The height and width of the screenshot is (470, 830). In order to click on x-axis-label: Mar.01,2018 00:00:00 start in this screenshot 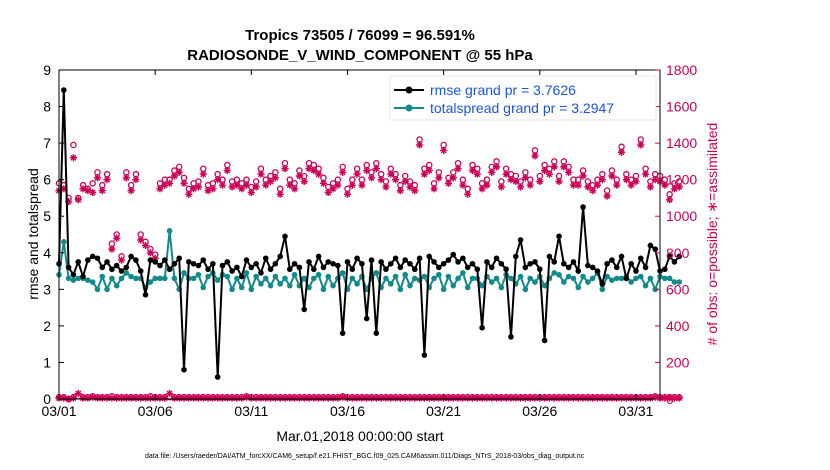, I will do `click(359, 436)`.